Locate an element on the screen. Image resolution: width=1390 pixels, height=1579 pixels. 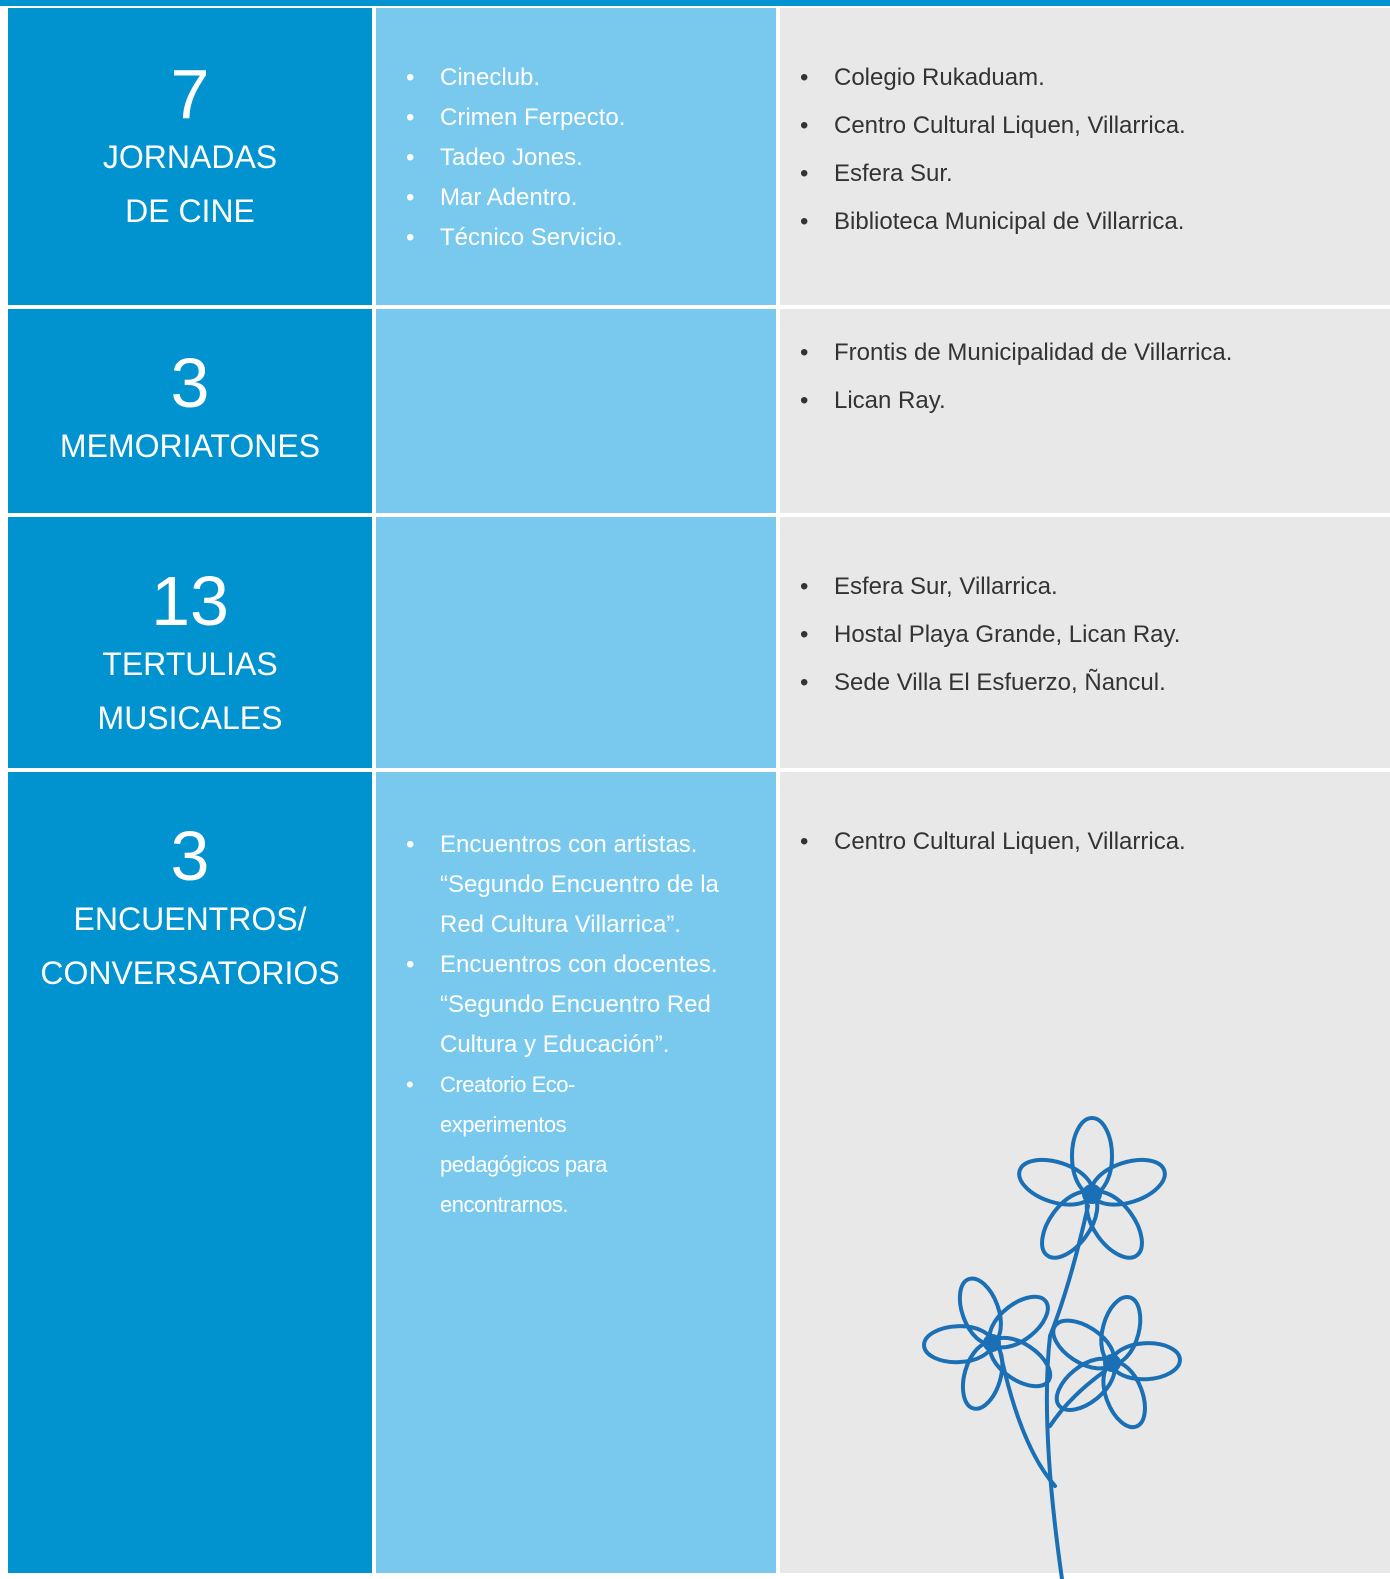
place-item: Esfera Sur. is located at coordinates (1095, 174).